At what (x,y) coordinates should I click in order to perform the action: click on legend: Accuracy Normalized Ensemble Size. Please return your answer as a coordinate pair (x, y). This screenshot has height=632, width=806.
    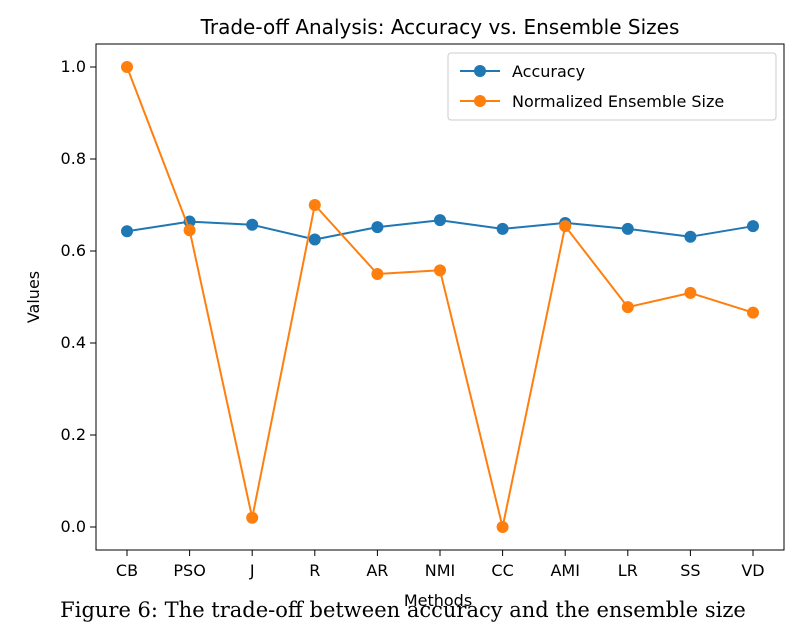
    Looking at the image, I should click on (612, 86).